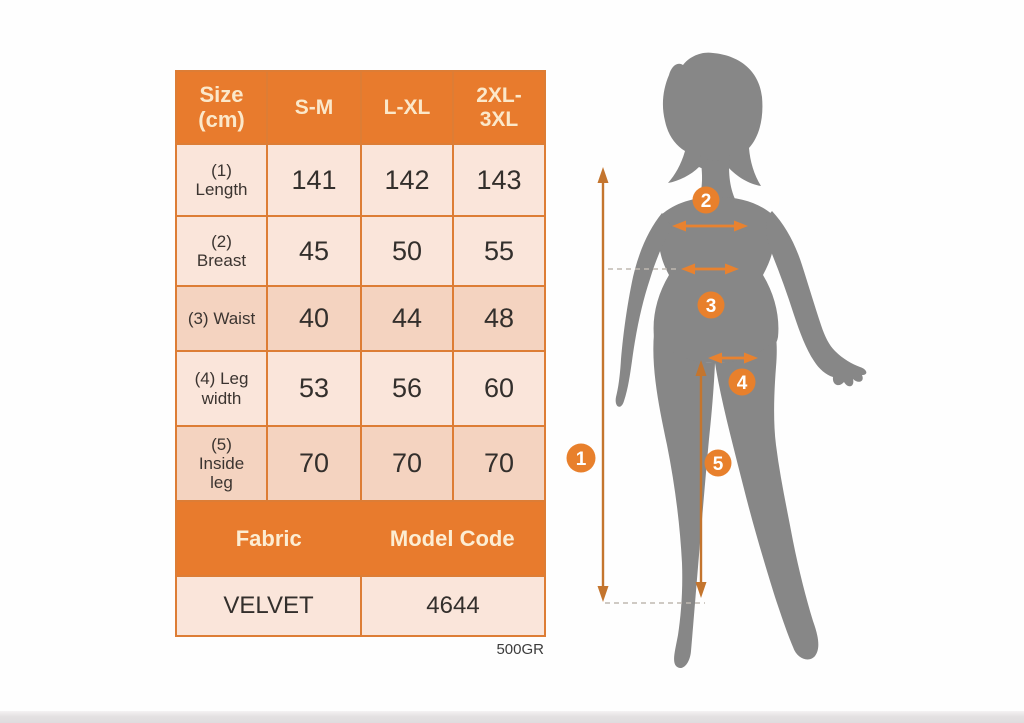 This screenshot has width=1024, height=723. Describe the element at coordinates (360, 538) in the screenshot. I see `fabric-model-header-band: Fabric Model Code` at that location.